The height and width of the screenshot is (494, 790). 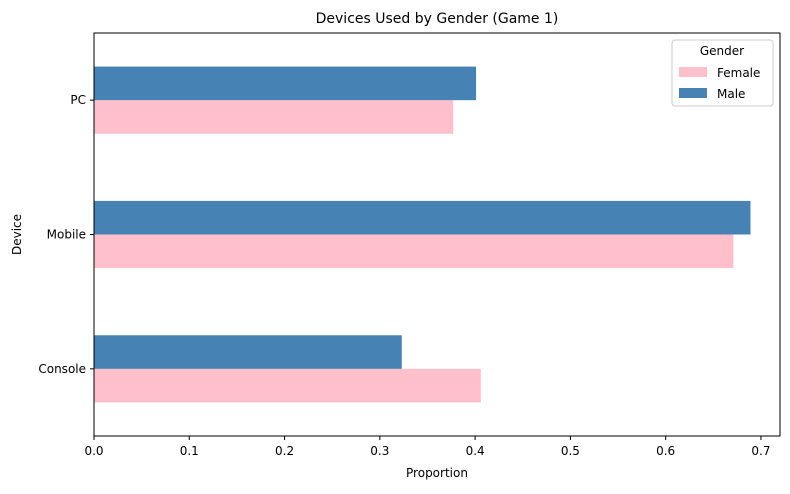 I want to click on legend: Gender Female Male, so click(x=722, y=73).